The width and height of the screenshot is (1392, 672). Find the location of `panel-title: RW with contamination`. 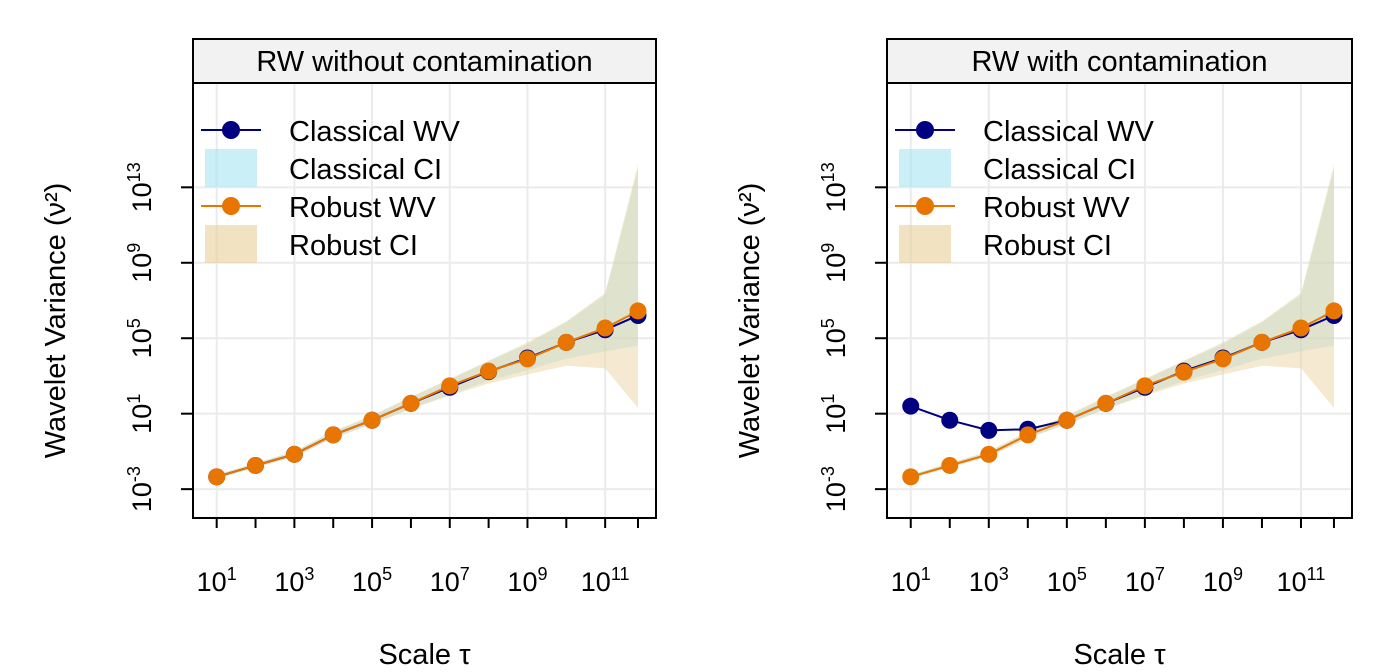

panel-title: RW with contamination is located at coordinates (1119, 62).